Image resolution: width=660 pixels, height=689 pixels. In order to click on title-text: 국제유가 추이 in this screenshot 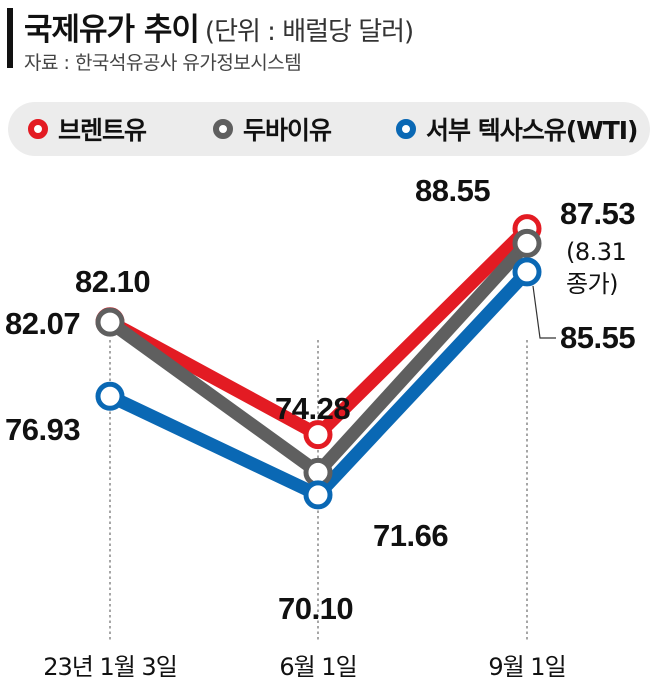, I will do `click(112, 30)`.